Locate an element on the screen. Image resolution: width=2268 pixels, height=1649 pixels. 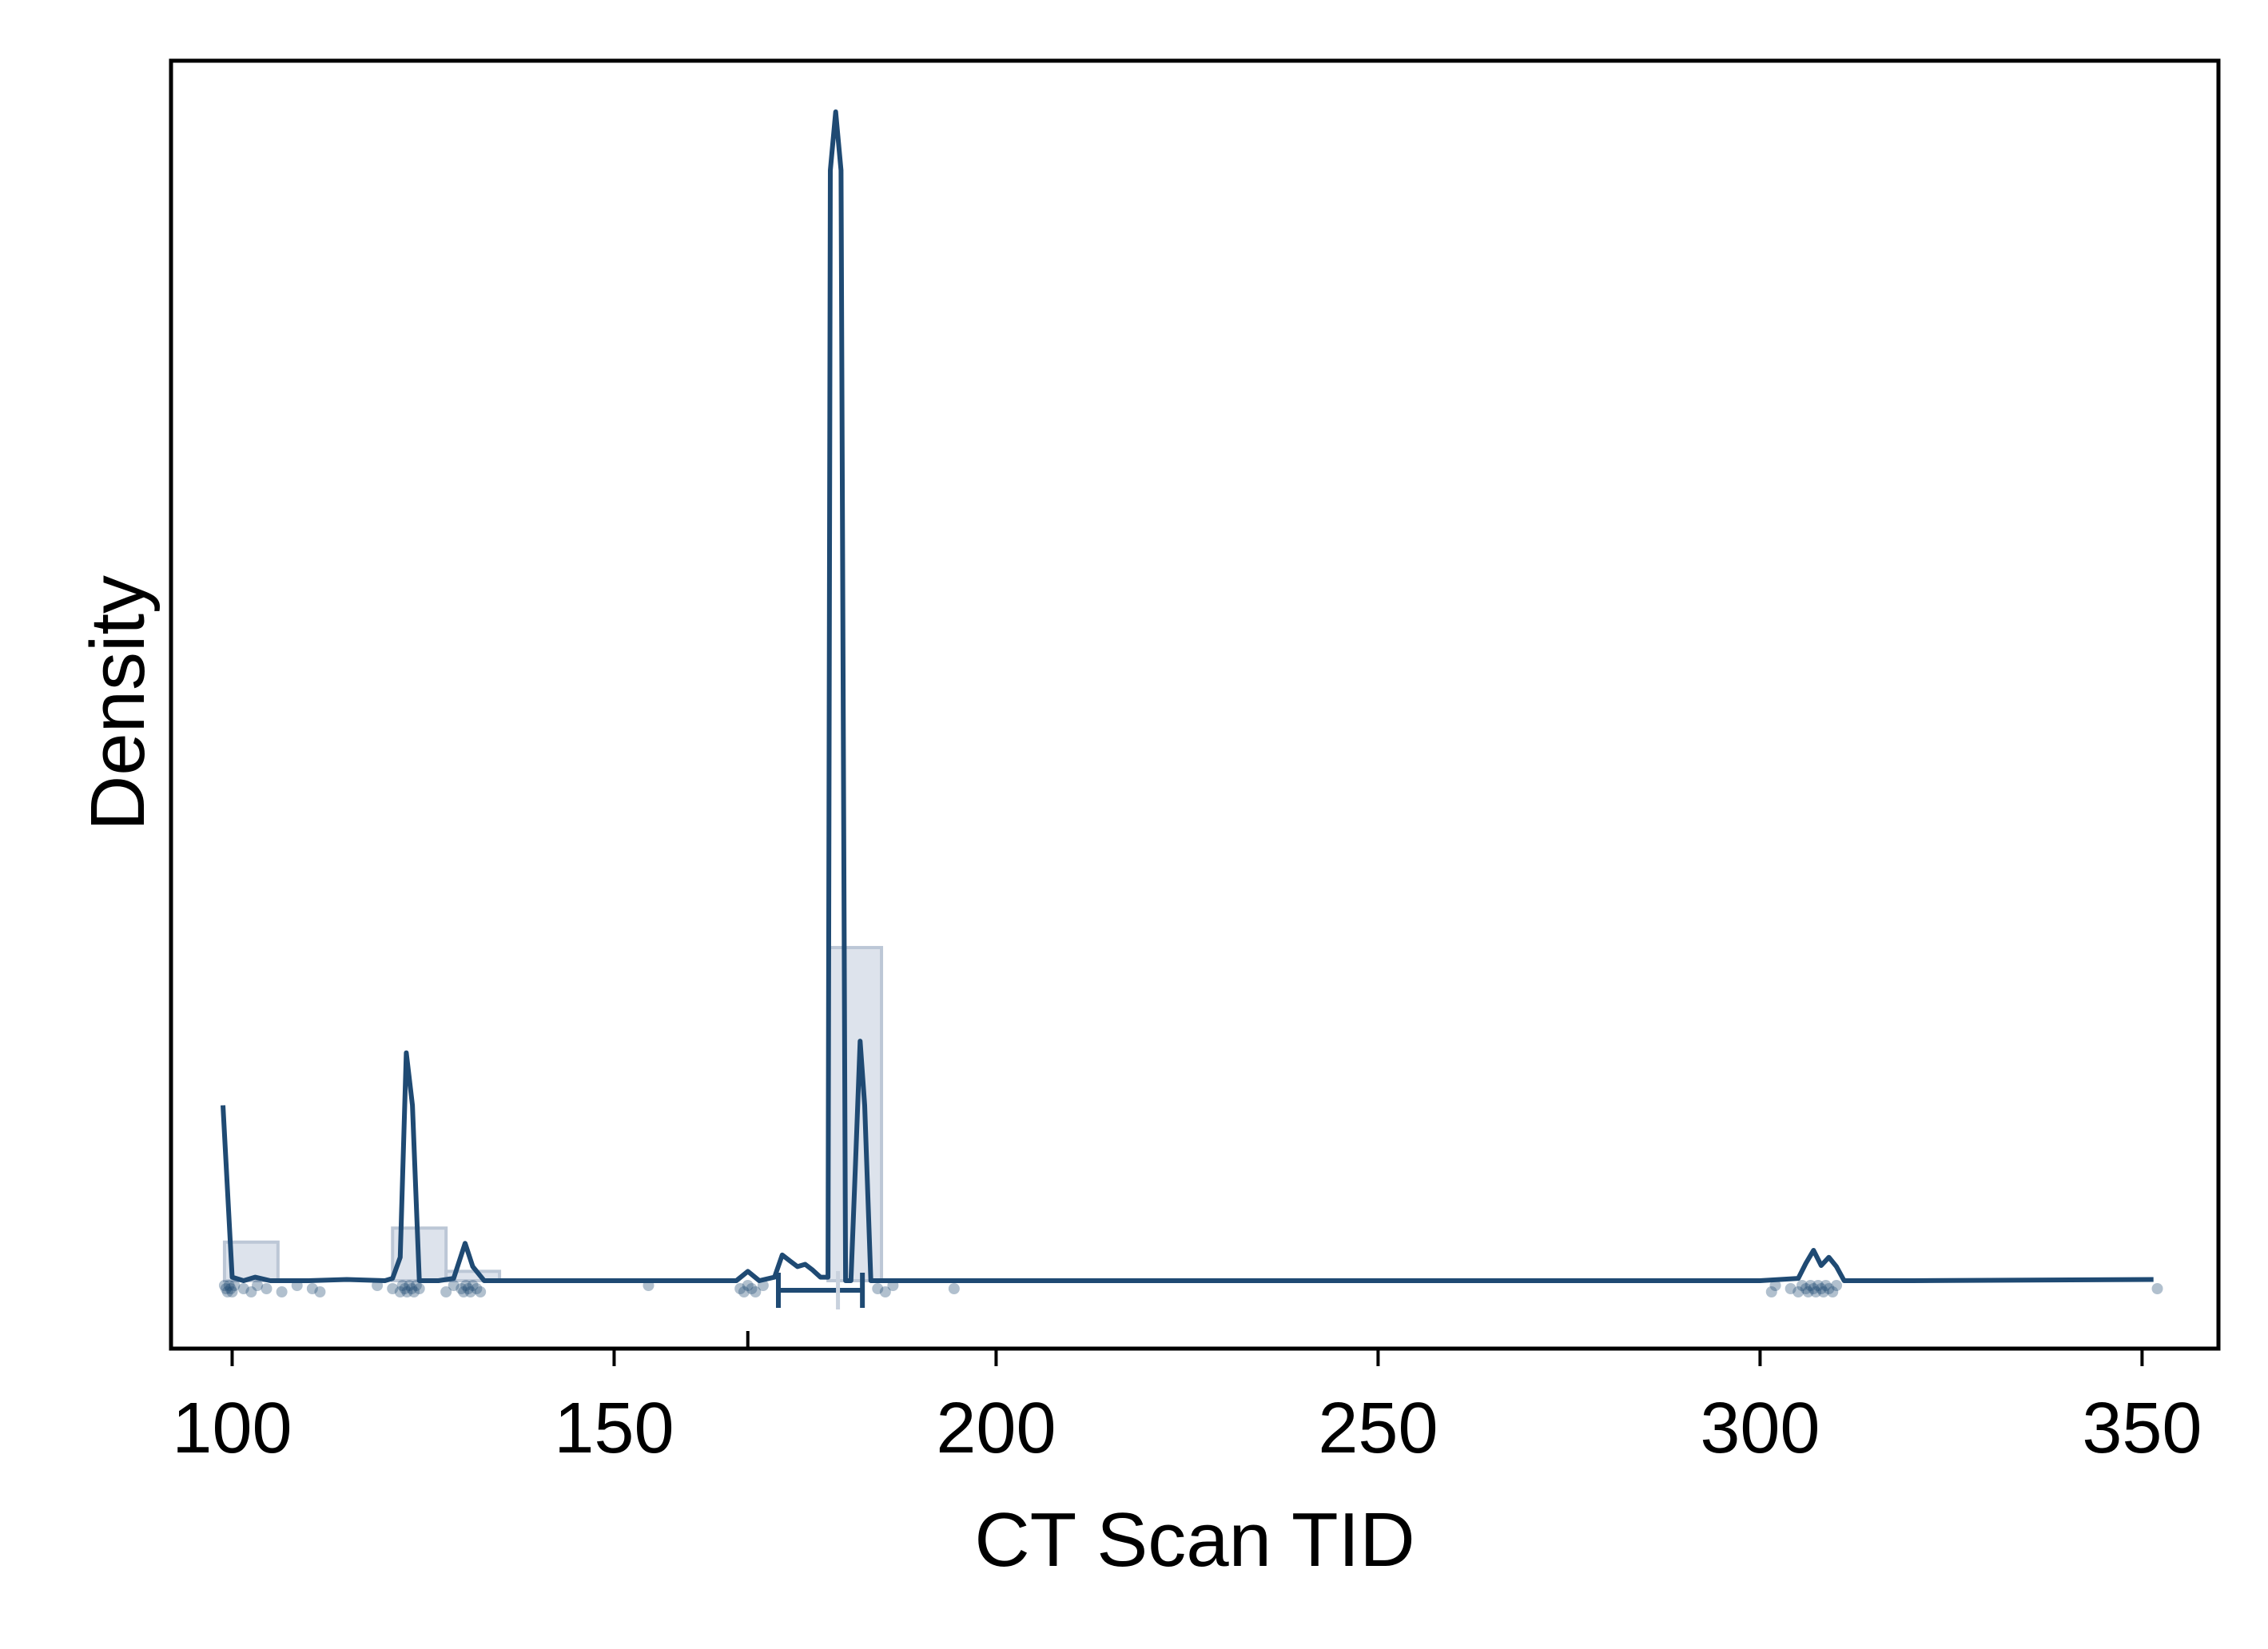
x-axis-title: CT Scan TID is located at coordinates (1194, 1540).